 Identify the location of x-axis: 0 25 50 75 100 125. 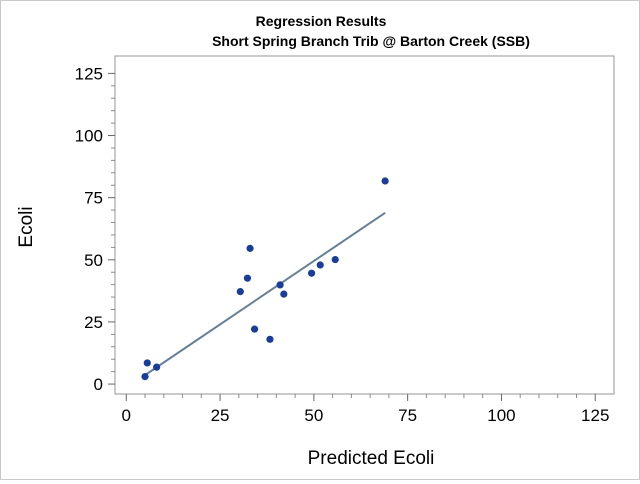
(365, 409).